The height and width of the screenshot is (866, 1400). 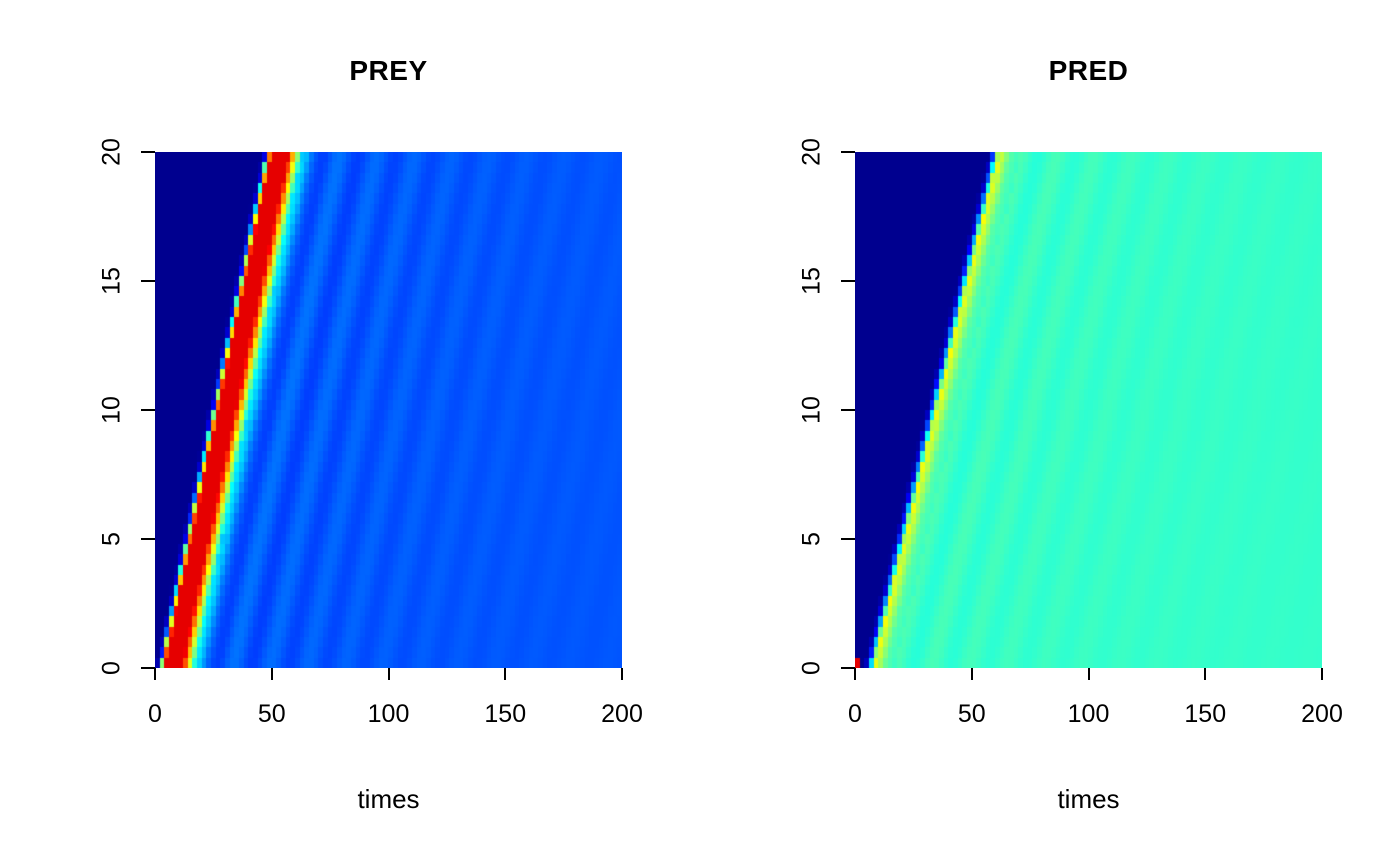 What do you see at coordinates (388, 70) in the screenshot?
I see `chart-title-prey: PREY` at bounding box center [388, 70].